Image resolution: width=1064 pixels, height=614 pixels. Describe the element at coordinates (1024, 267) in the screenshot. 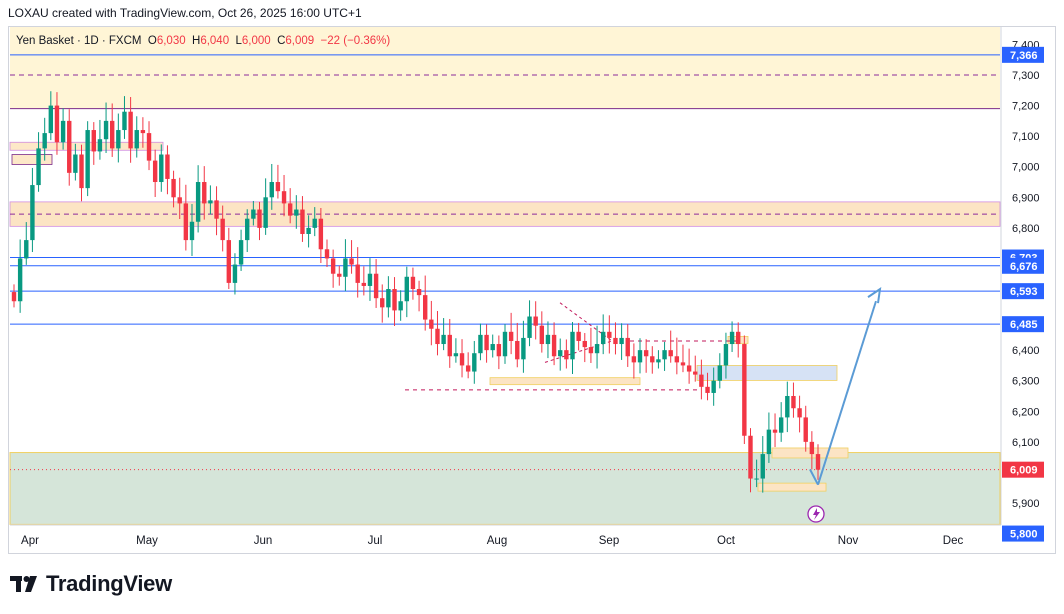

I see `price-label-text: 6,676` at that location.